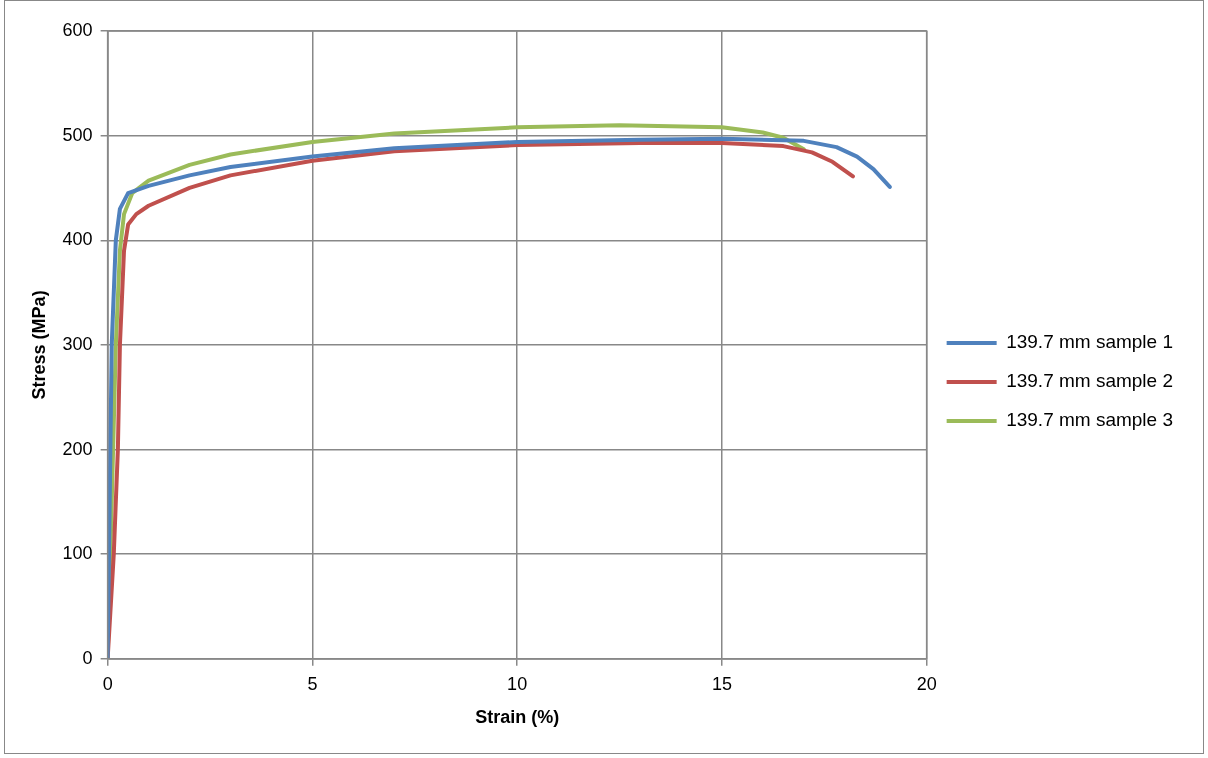  I want to click on x-tick-label: 10, so click(517, 683).